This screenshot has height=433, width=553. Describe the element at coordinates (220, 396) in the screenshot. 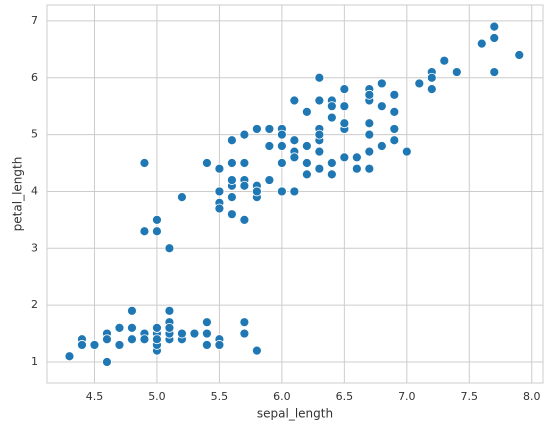

I see `x-tick-label: 5.5` at that location.